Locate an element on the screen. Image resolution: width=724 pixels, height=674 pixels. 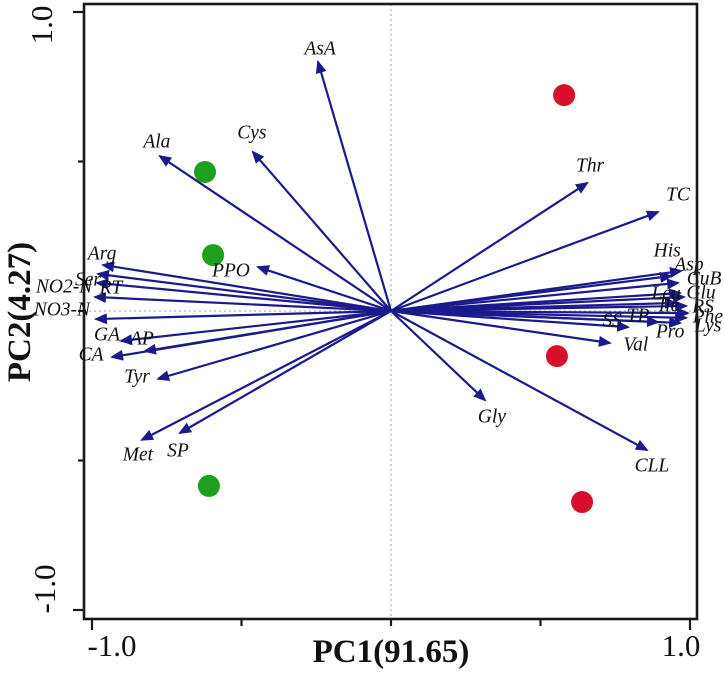
loading-arrow-Arg is located at coordinates (246, 287).